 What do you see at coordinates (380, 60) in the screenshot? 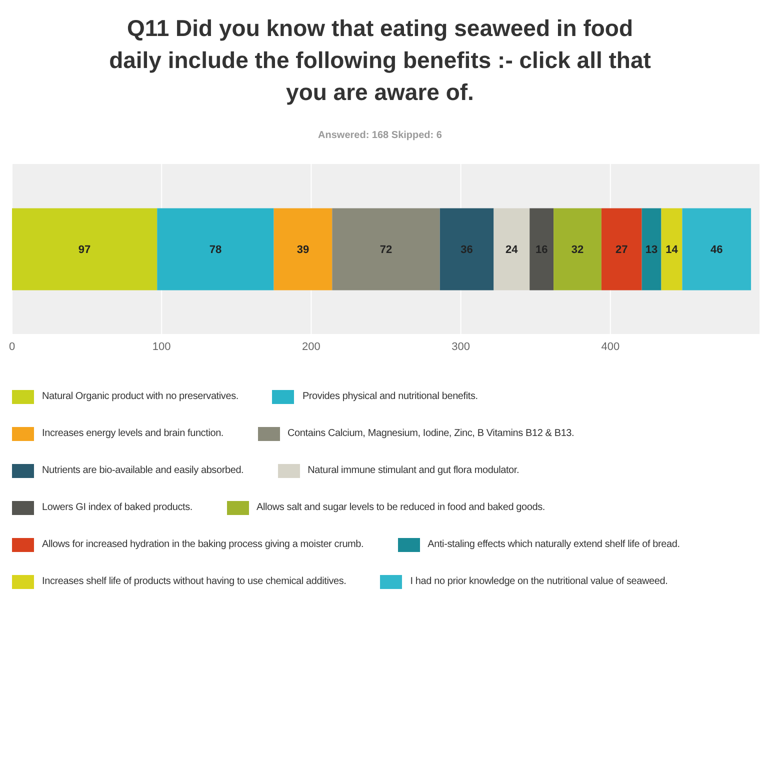
I see `chart-title: Q11 Did you know that eating seaweed in food daily include the following benefits :- click all that you are aware of.` at bounding box center [380, 60].